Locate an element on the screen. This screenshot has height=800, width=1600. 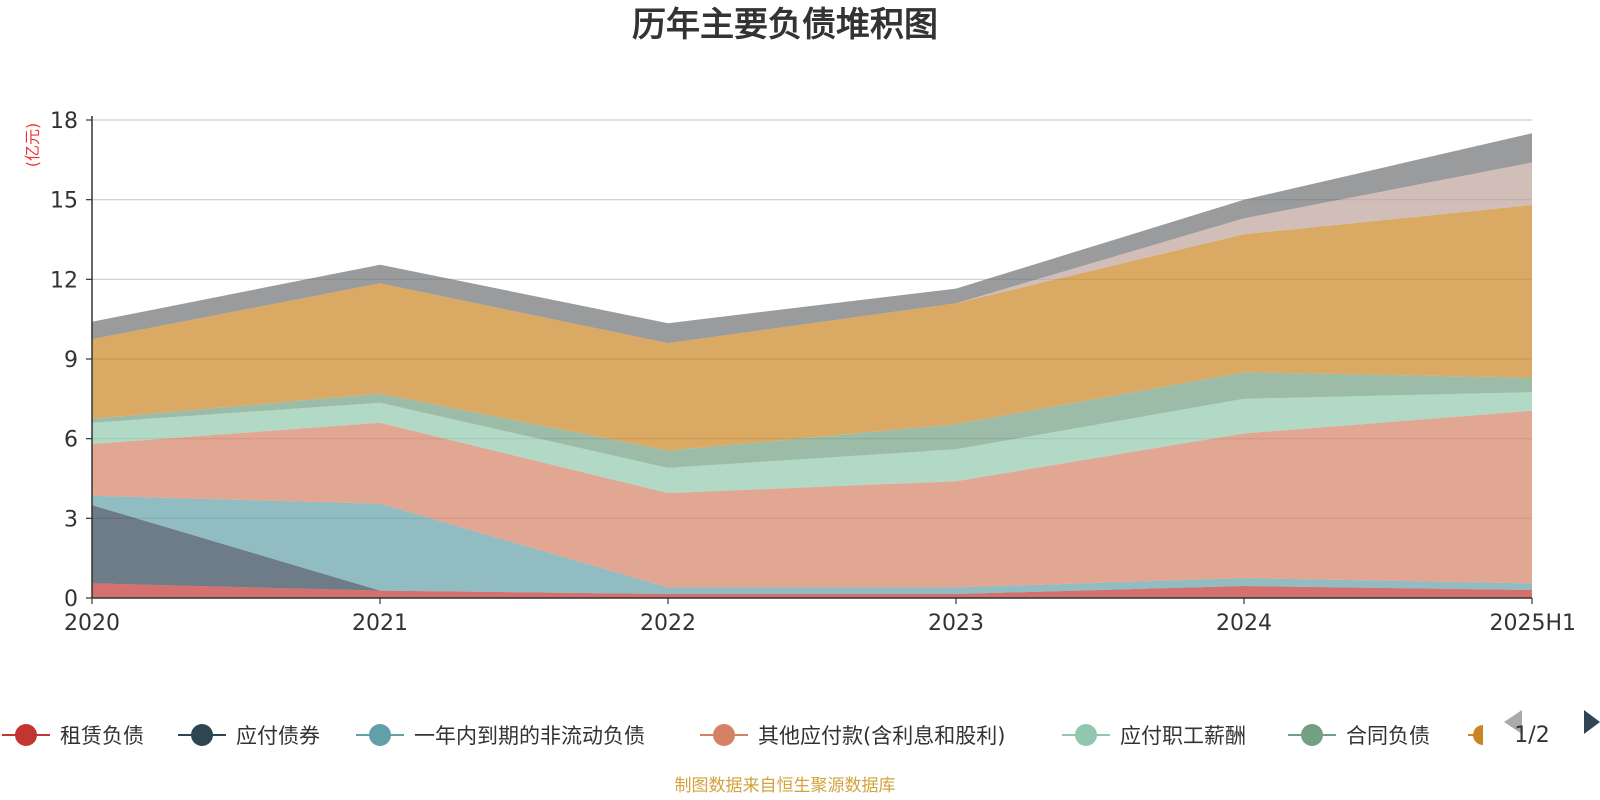
legend-item-4: 应付职工薪酬 is located at coordinates (1154, 736).